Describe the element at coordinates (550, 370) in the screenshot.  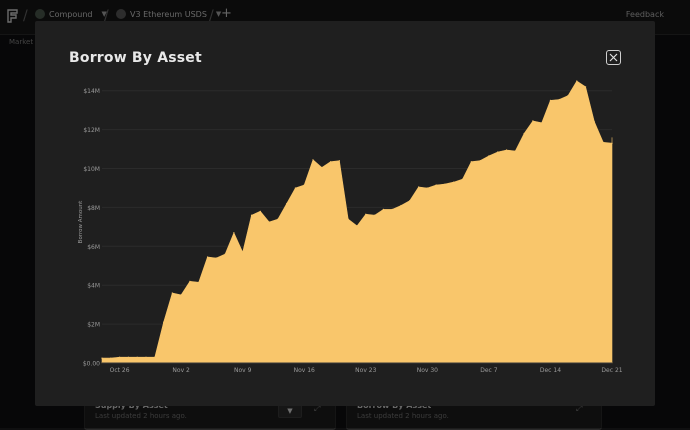
I see `x-tick-label: Dec 14` at that location.